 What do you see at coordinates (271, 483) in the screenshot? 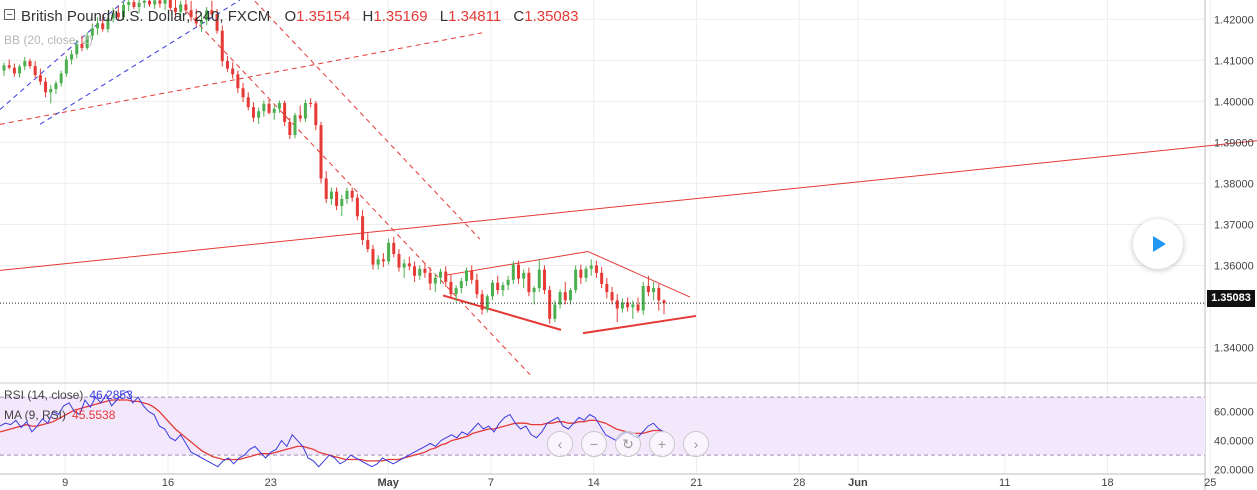
I see `time-tick-label: 23` at bounding box center [271, 483].